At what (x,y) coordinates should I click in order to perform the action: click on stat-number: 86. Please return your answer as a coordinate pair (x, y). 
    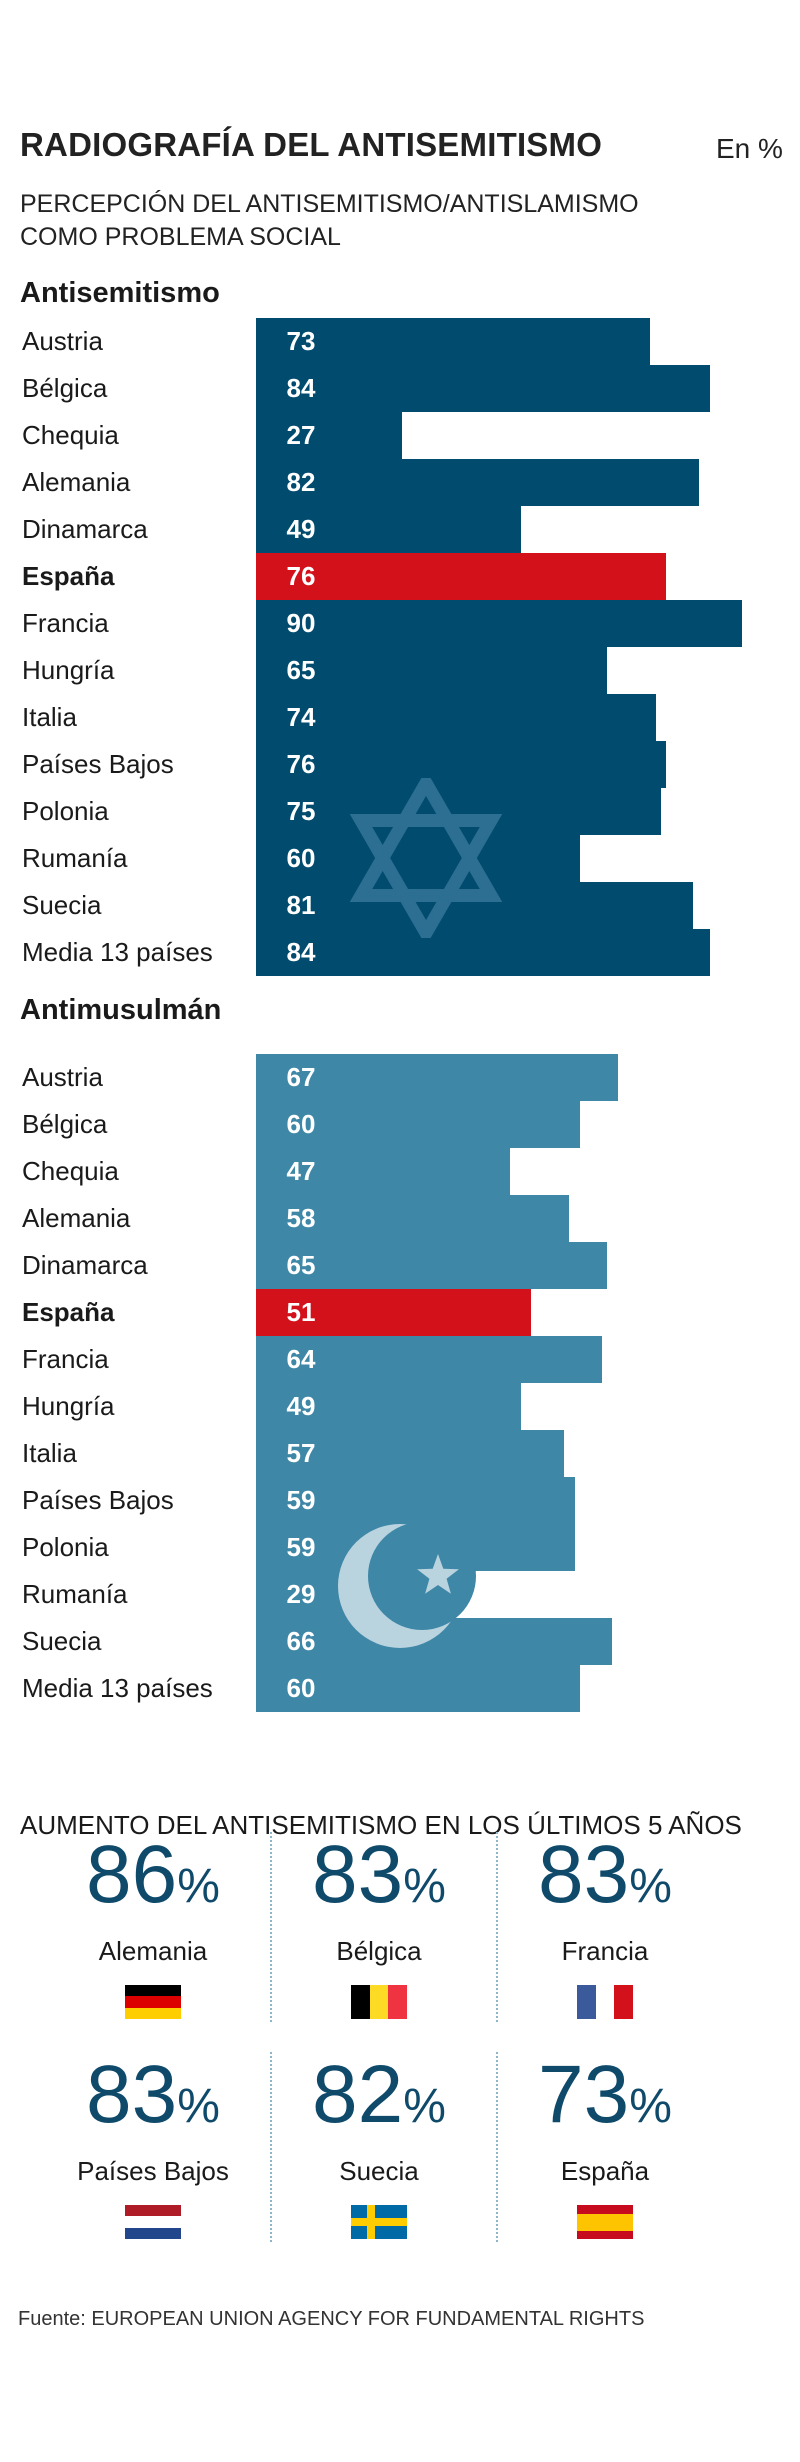
    Looking at the image, I should click on (132, 1874).